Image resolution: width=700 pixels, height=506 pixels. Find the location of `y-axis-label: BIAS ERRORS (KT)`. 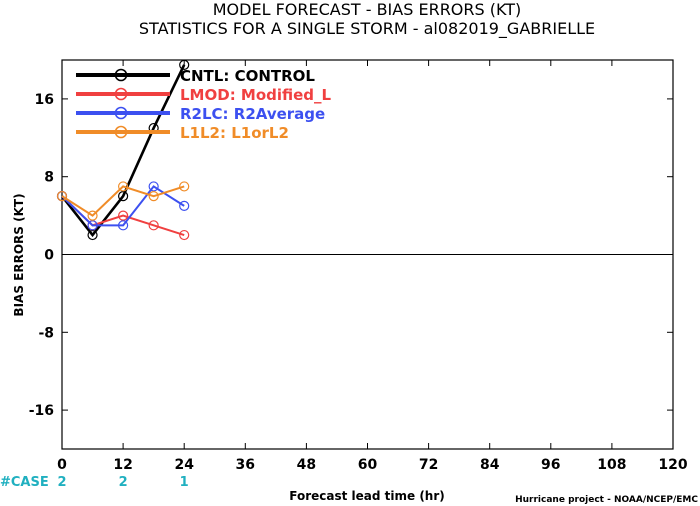

y-axis-label: BIAS ERRORS (KT) is located at coordinates (19, 254).